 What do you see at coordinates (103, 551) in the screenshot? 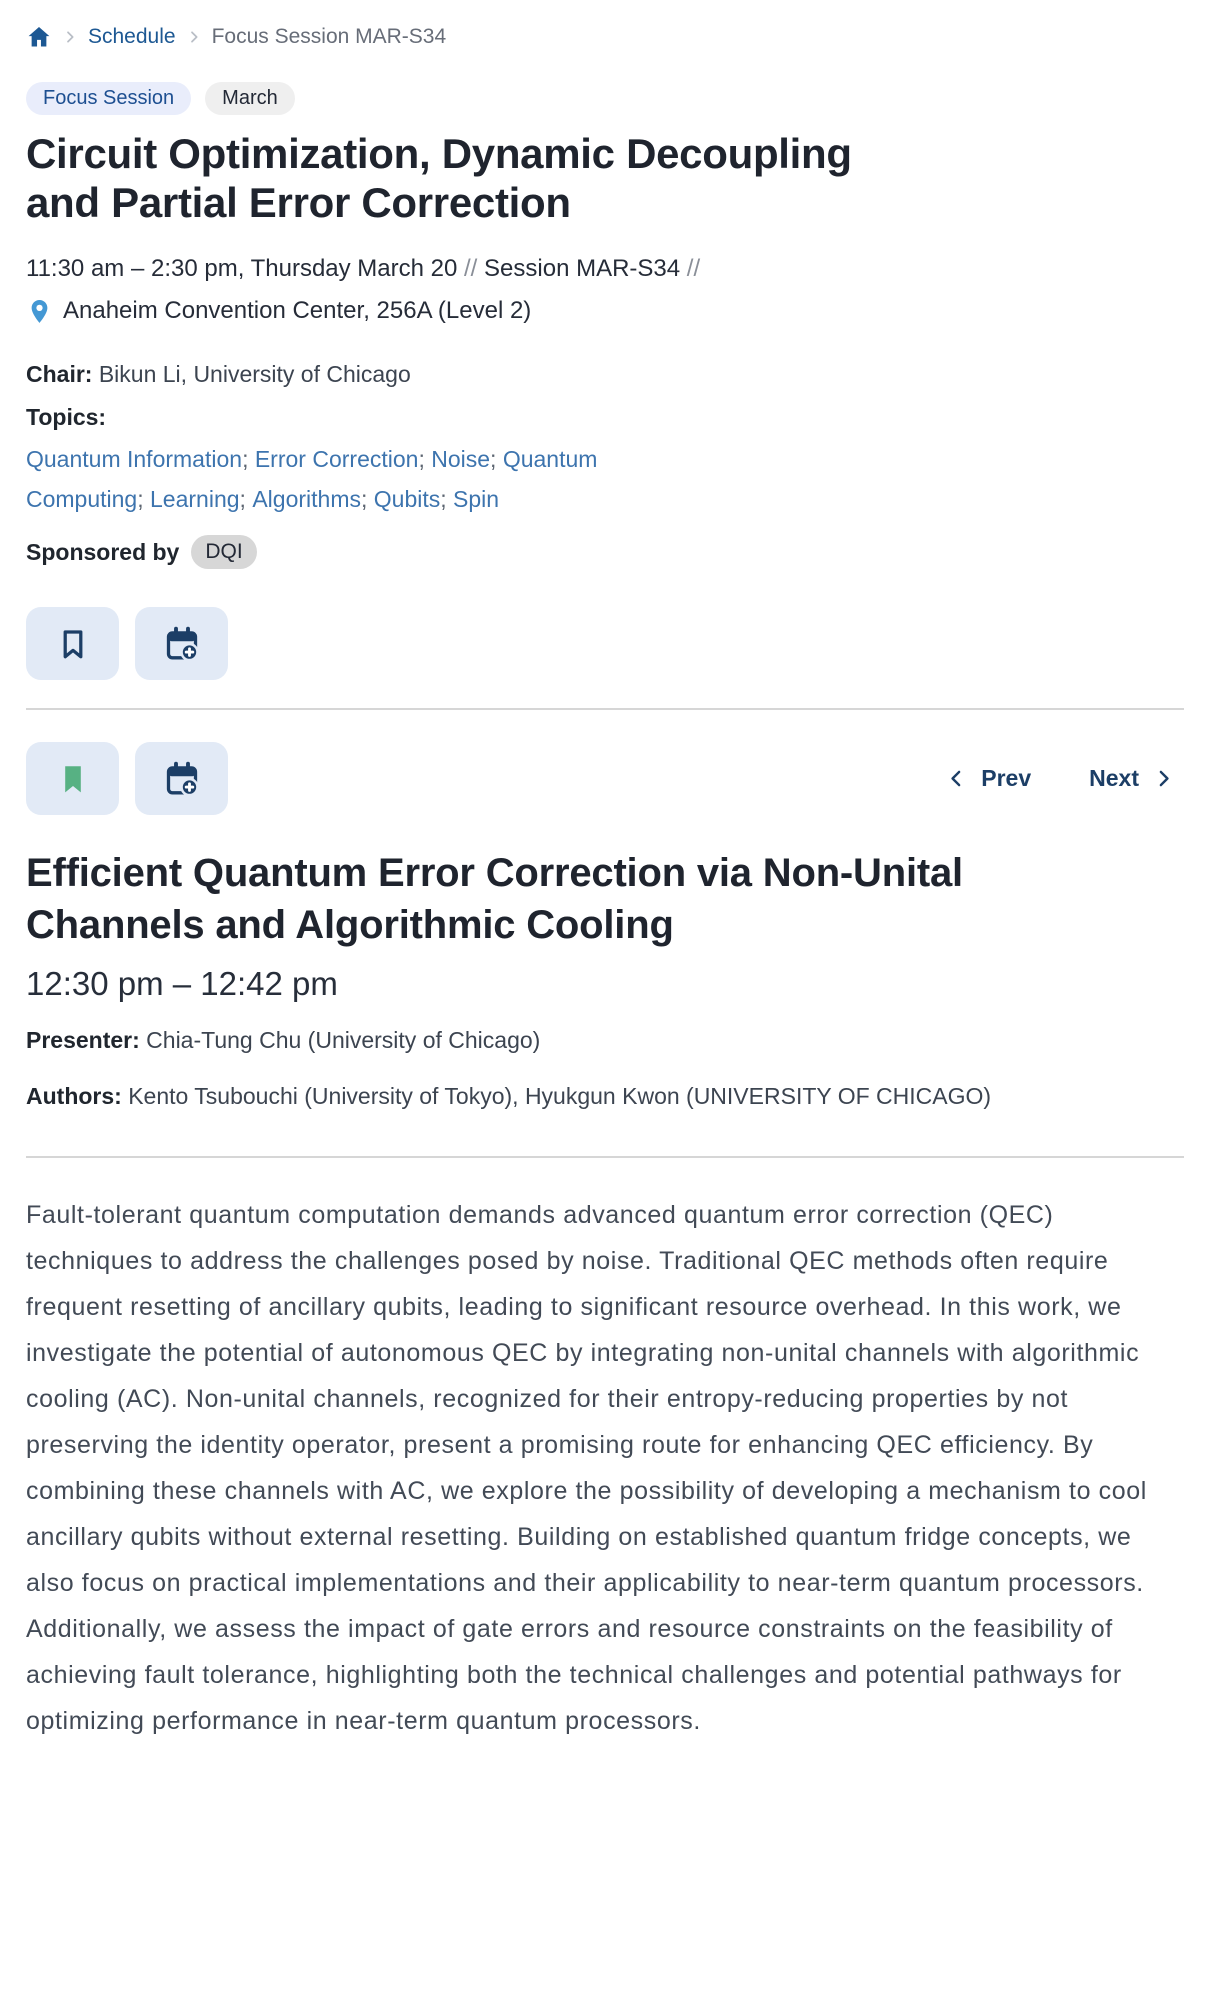
I see `sponsored-label: Sponsored by` at bounding box center [103, 551].